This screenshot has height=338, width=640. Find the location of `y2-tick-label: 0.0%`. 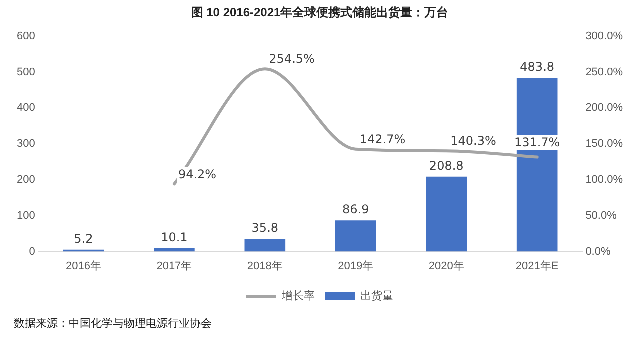

y2-tick-label: 0.0% is located at coordinates (598, 252).